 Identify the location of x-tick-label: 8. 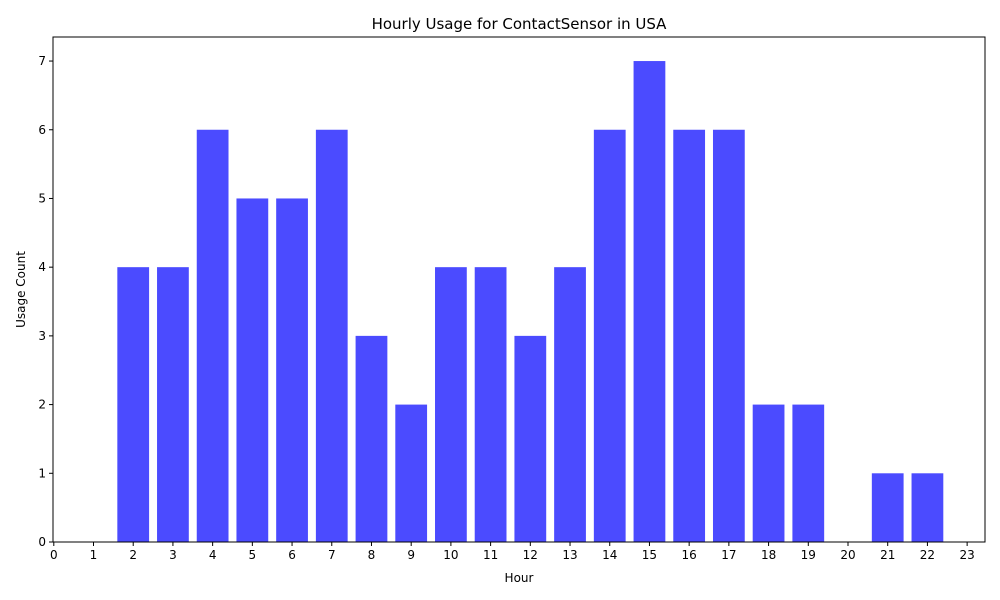
(372, 555).